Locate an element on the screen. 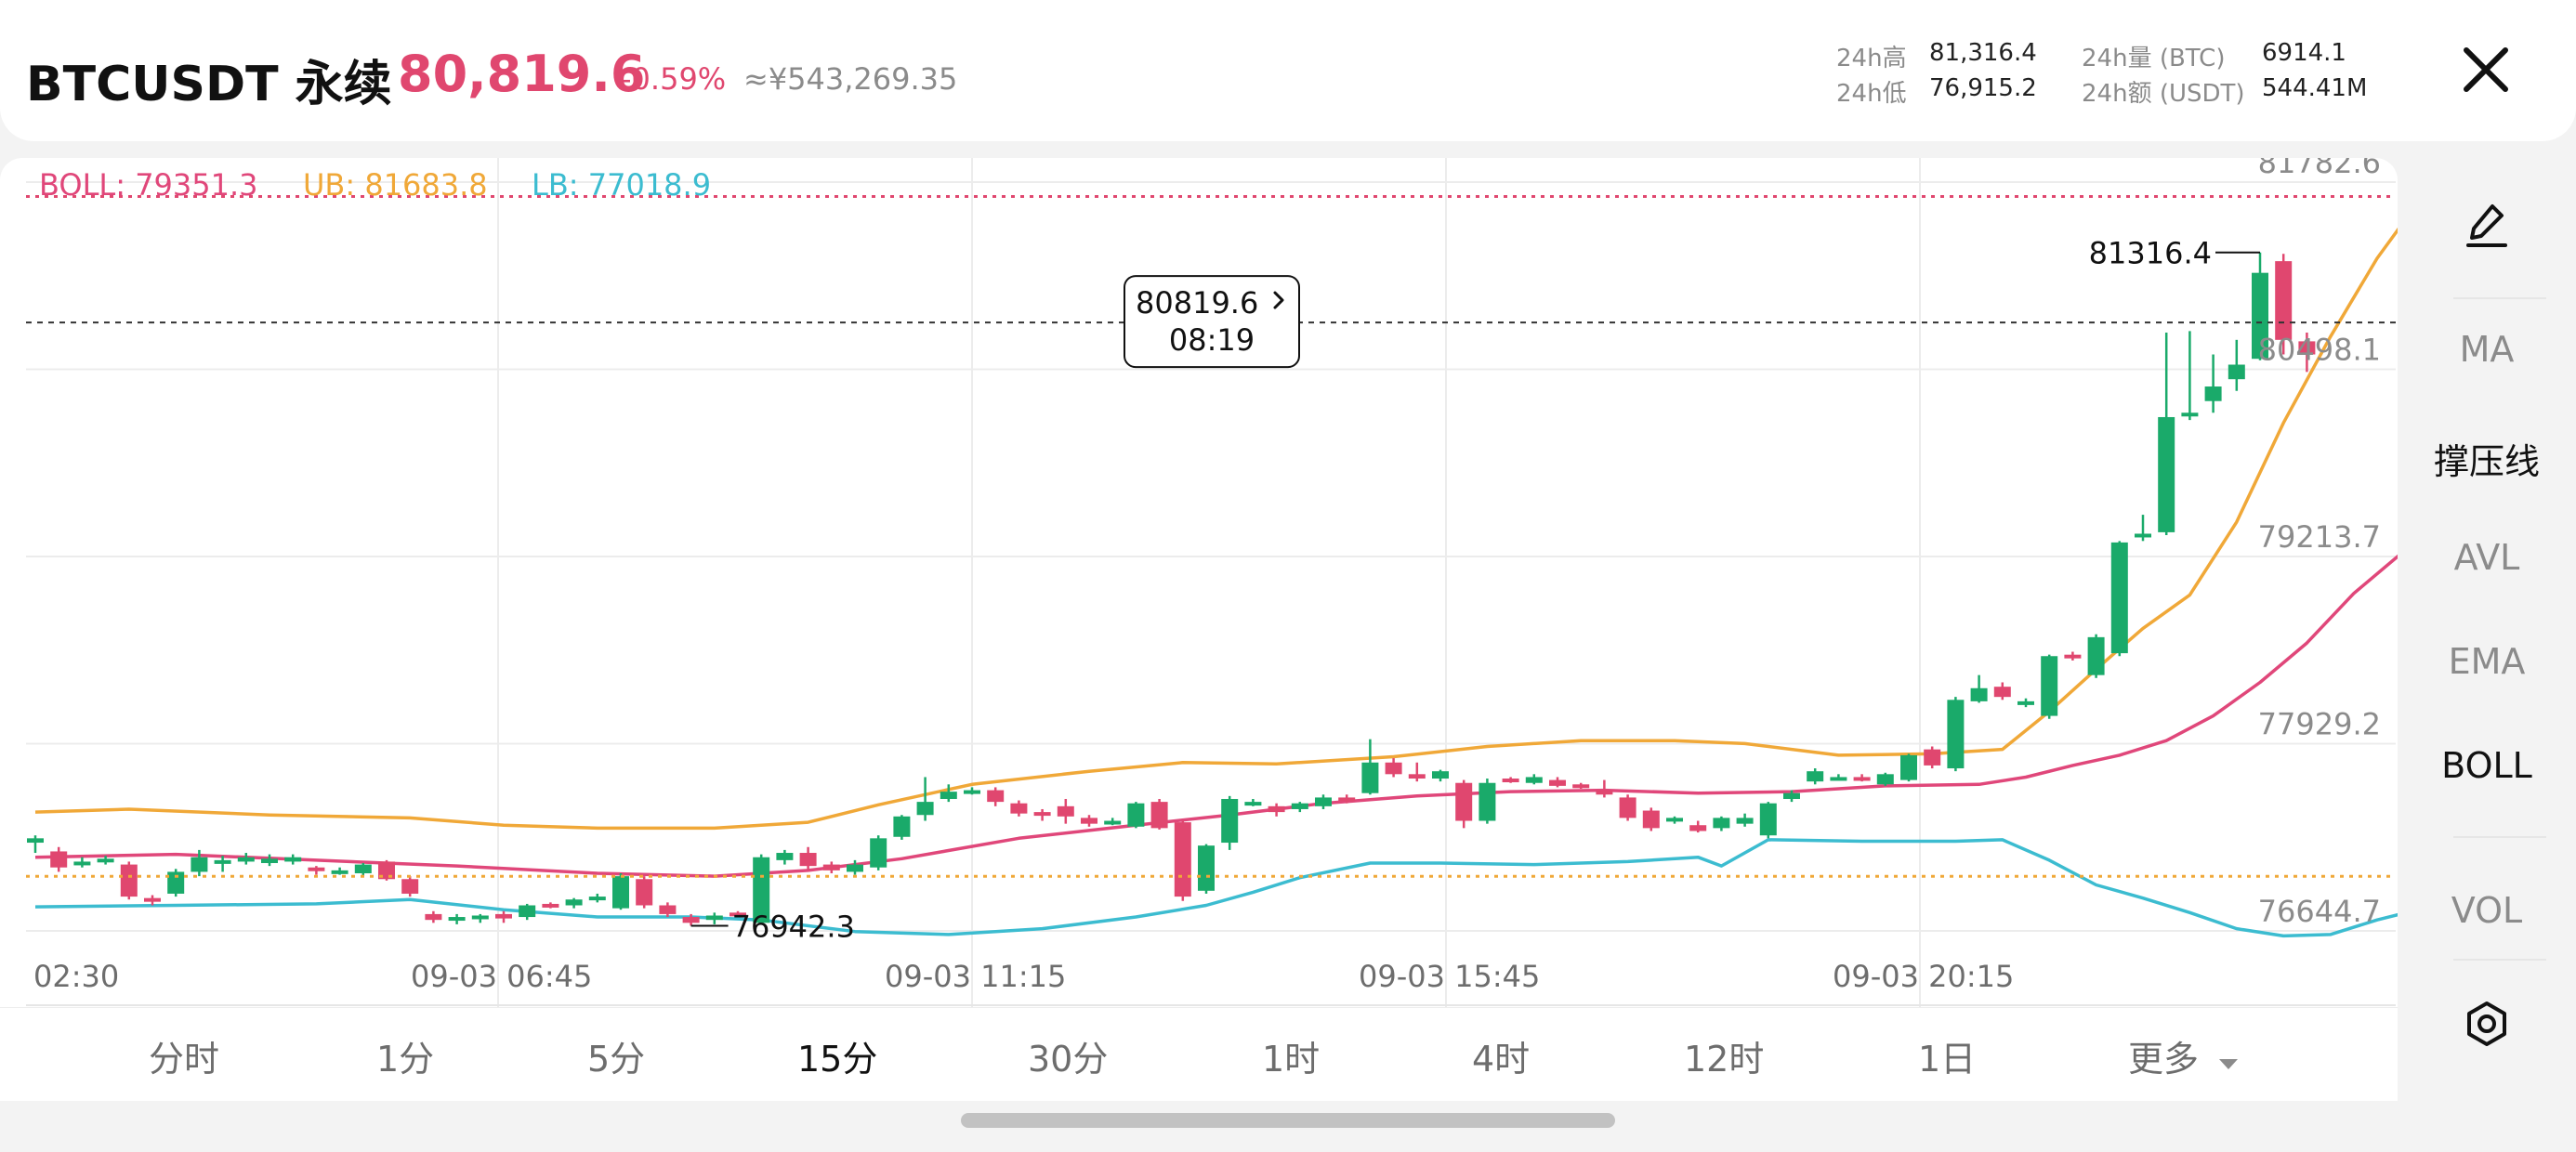 The height and width of the screenshot is (1152, 2576). timeframe-more: 更多 is located at coordinates (2184, 1055).